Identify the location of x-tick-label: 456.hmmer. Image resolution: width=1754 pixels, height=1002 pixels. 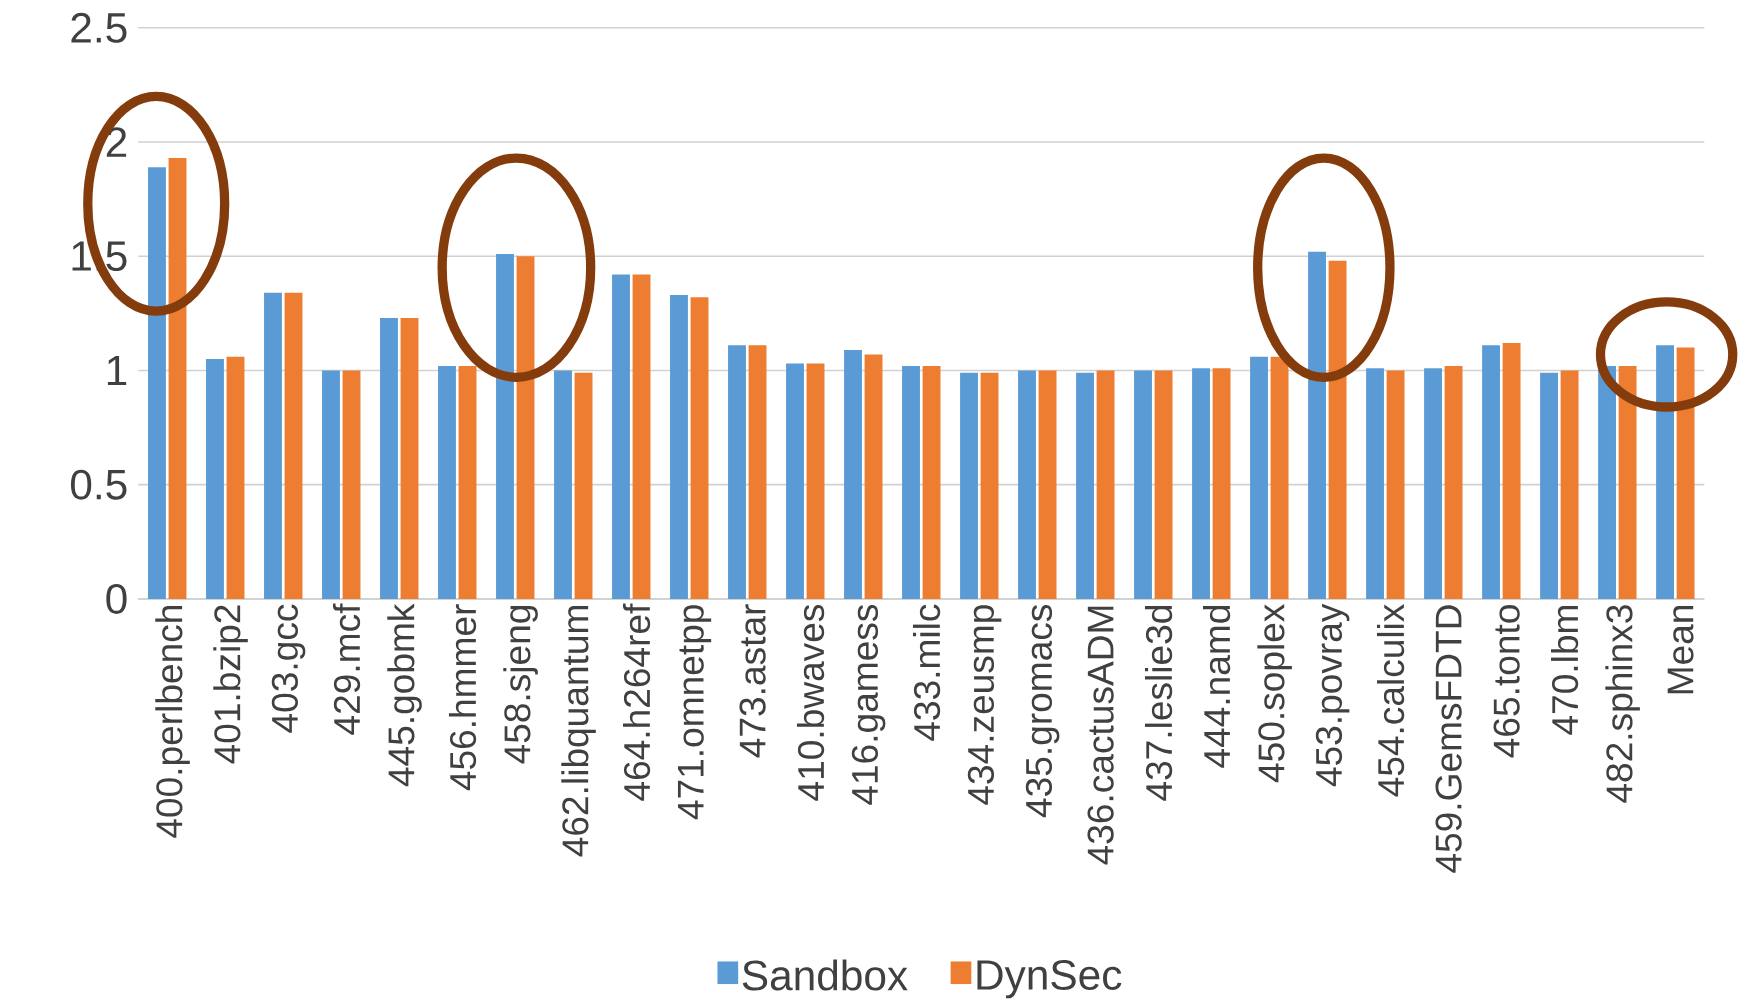
(462, 697).